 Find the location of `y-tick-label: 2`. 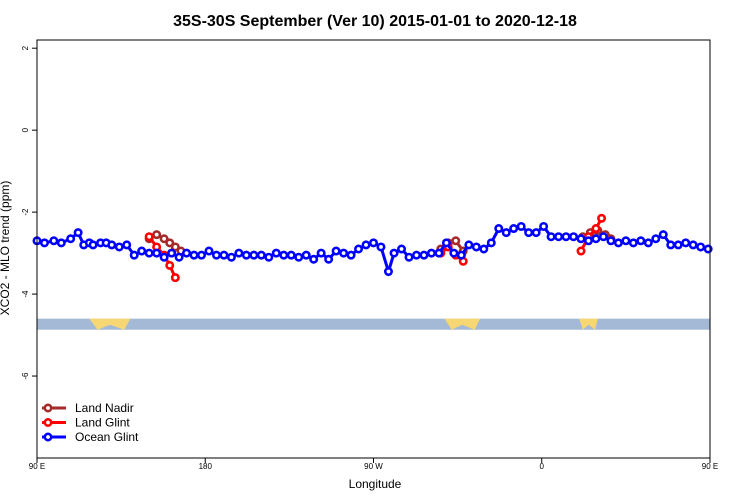

y-tick-label: 2 is located at coordinates (25, 47).